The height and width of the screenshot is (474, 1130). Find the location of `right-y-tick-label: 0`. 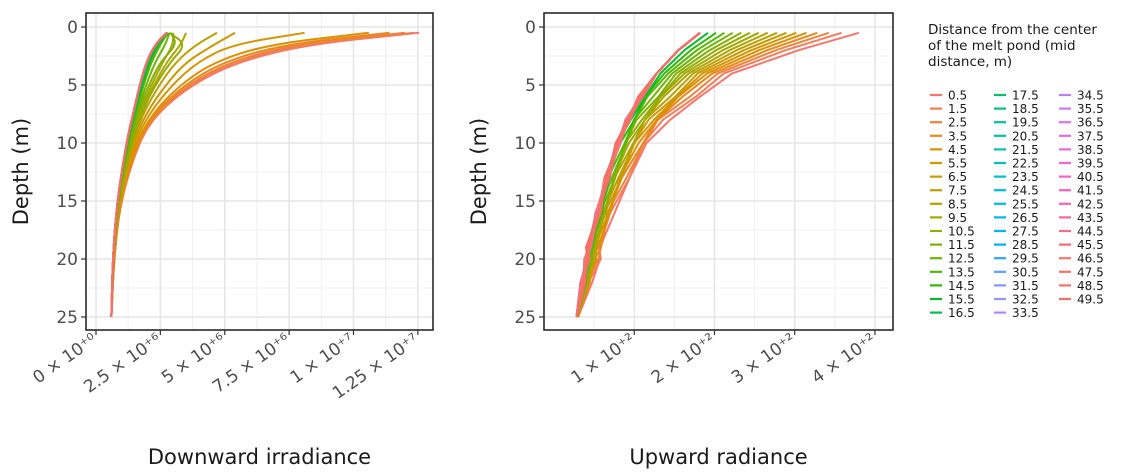

right-y-tick-label: 0 is located at coordinates (530, 28).